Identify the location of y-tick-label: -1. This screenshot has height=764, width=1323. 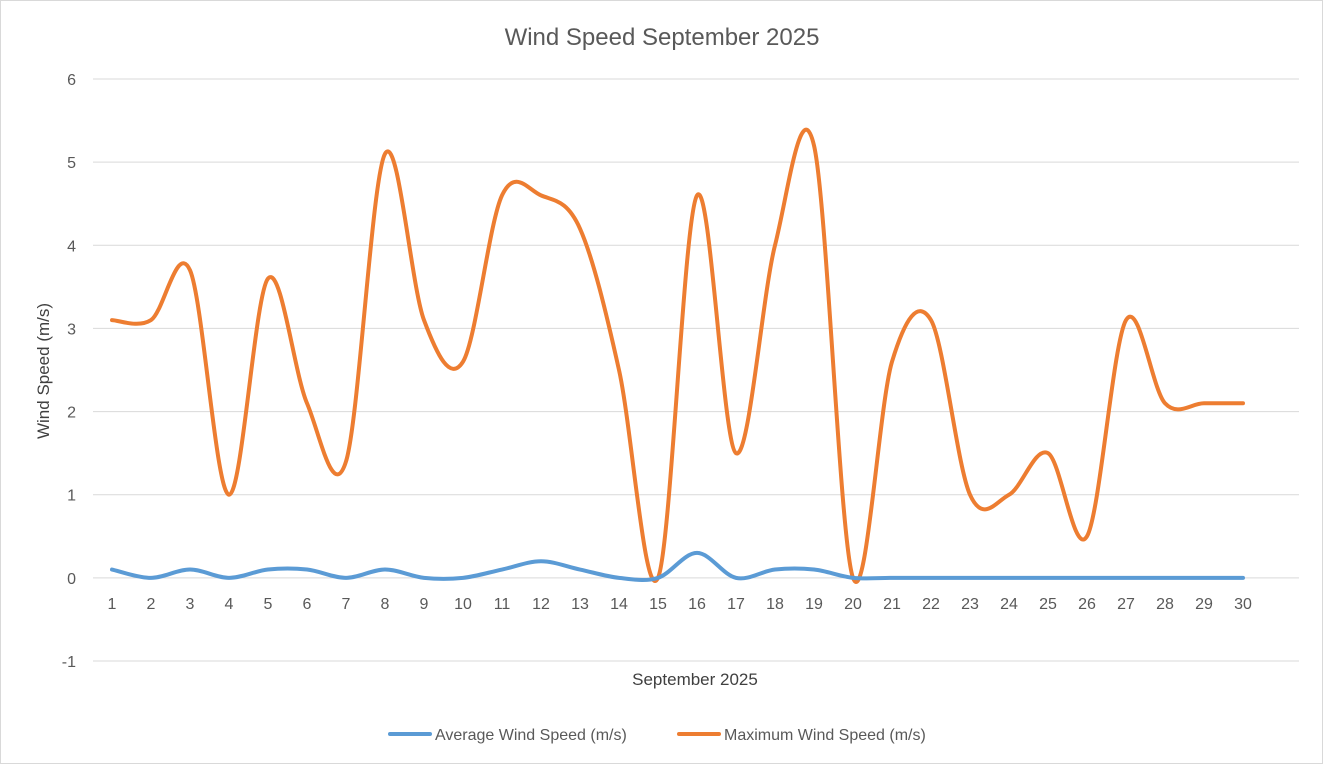
(69, 662).